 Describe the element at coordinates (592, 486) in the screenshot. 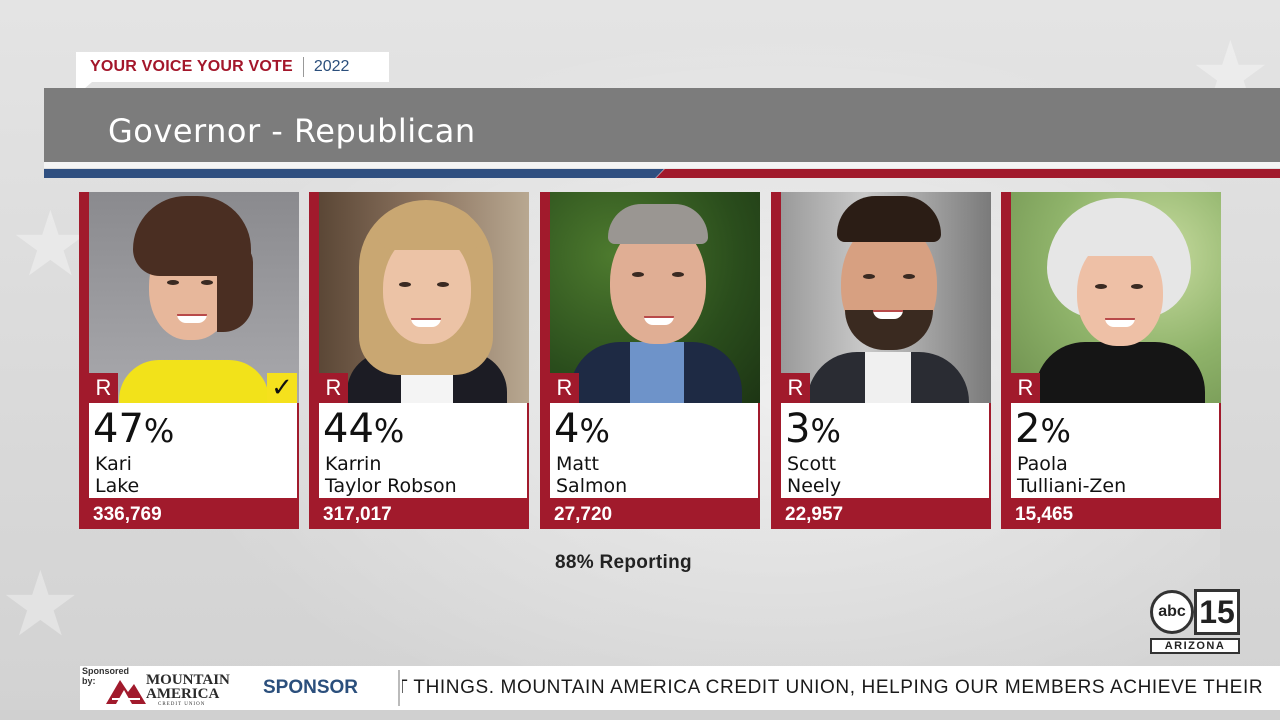

I see `candidate-last-name: Salmon` at that location.